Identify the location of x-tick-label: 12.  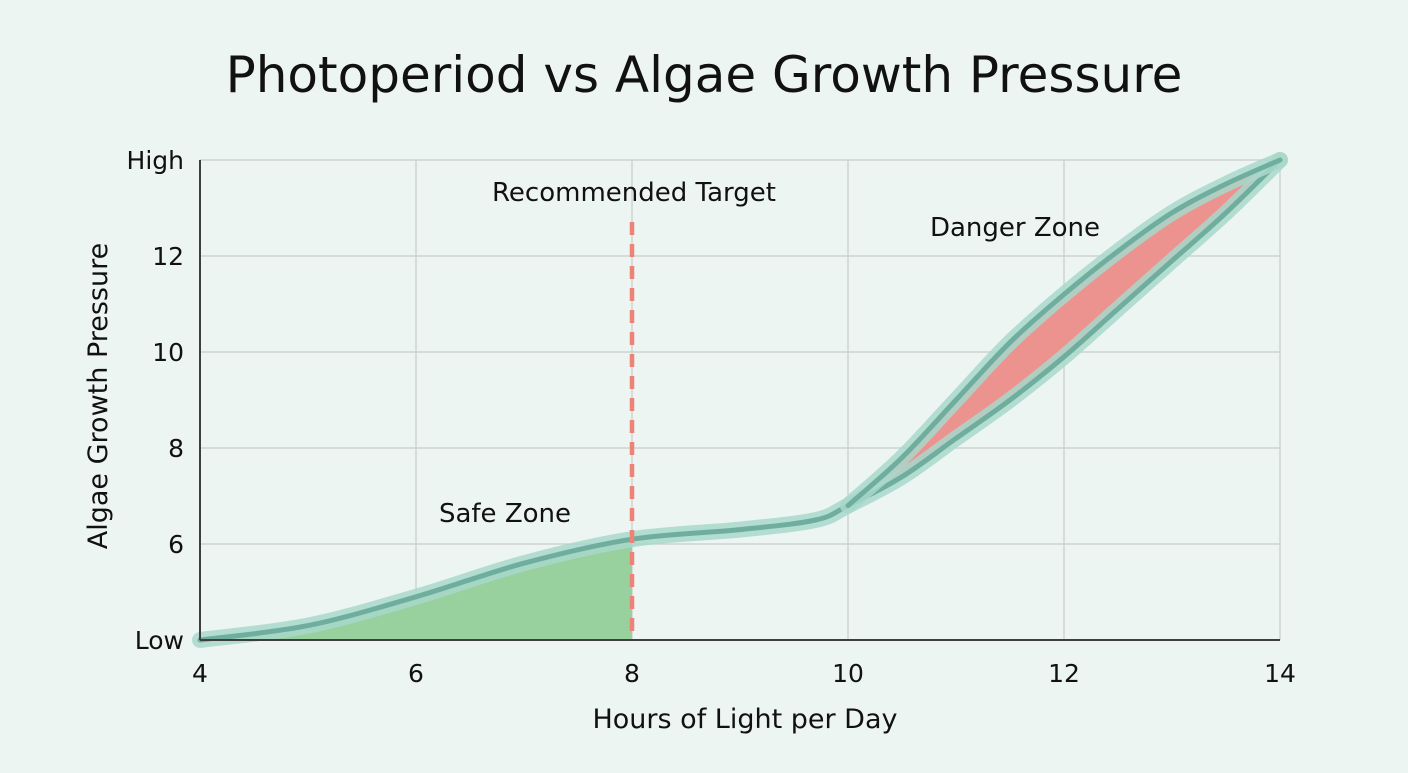
(1064, 673).